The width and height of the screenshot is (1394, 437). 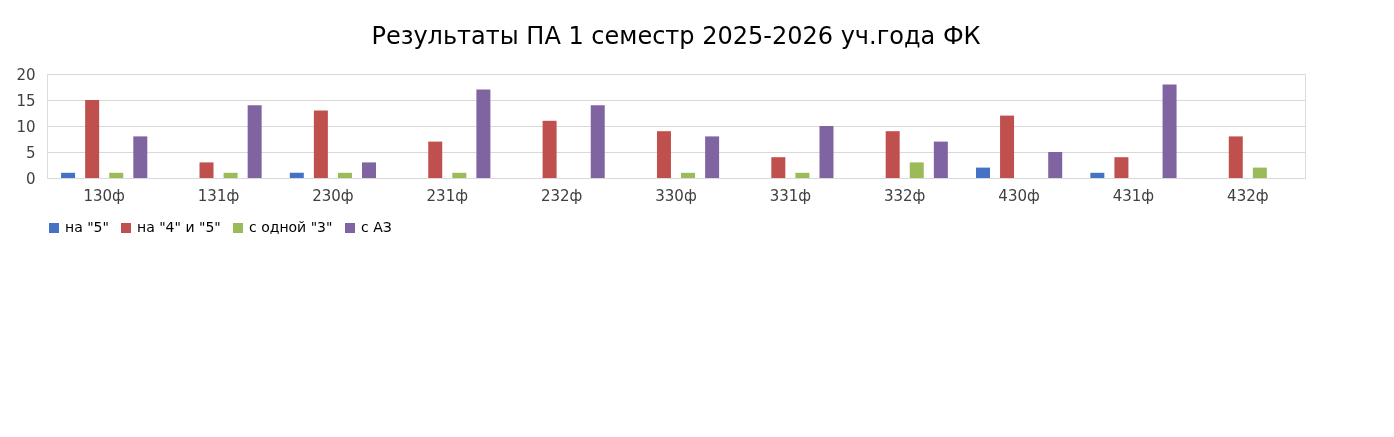 What do you see at coordinates (1248, 195) in the screenshot?
I see `x-tick-label: 432ф` at bounding box center [1248, 195].